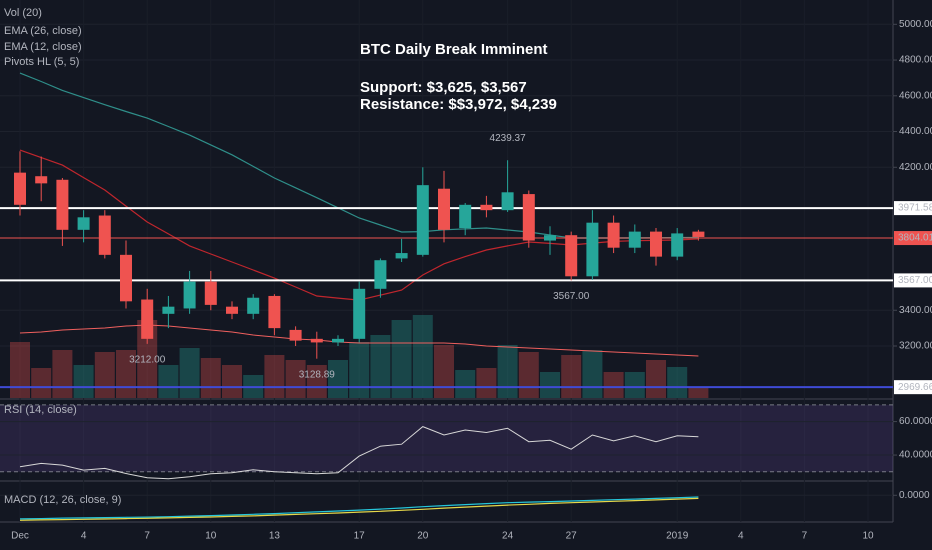 This screenshot has height=550, width=932. I want to click on legend-entry: EMA (12, close), so click(43, 47).